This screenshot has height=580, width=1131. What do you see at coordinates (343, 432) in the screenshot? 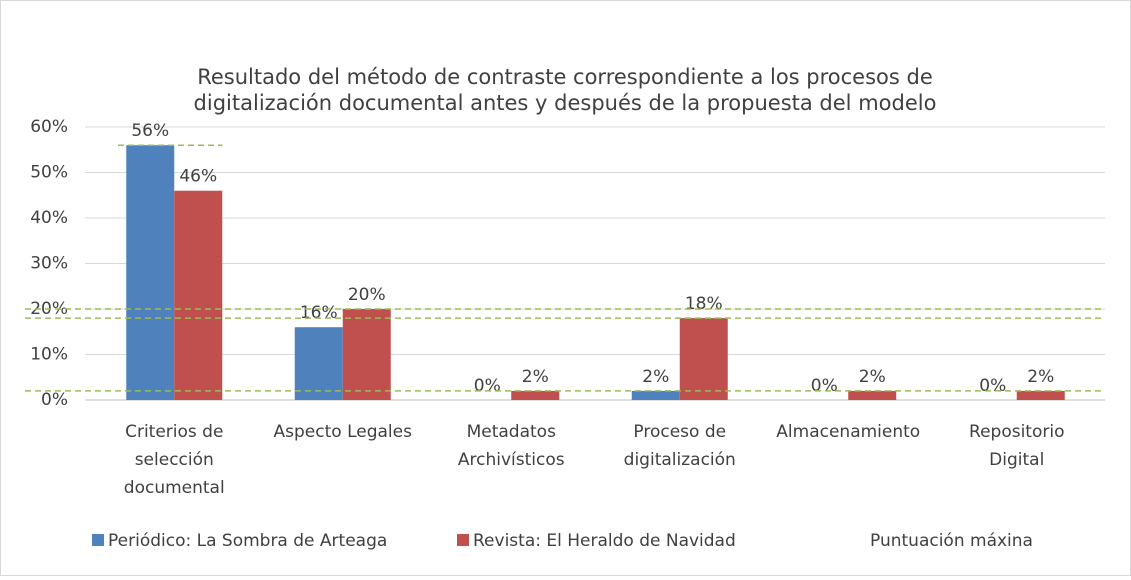
I see `x-tick-label: Aspecto Legales` at bounding box center [343, 432].